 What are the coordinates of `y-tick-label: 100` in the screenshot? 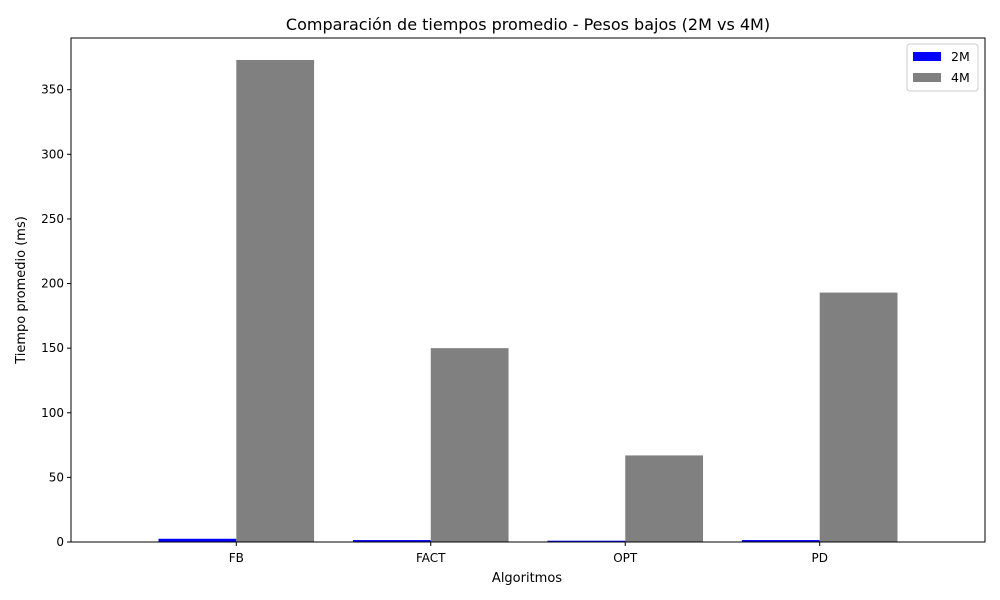 It's located at (52, 413).